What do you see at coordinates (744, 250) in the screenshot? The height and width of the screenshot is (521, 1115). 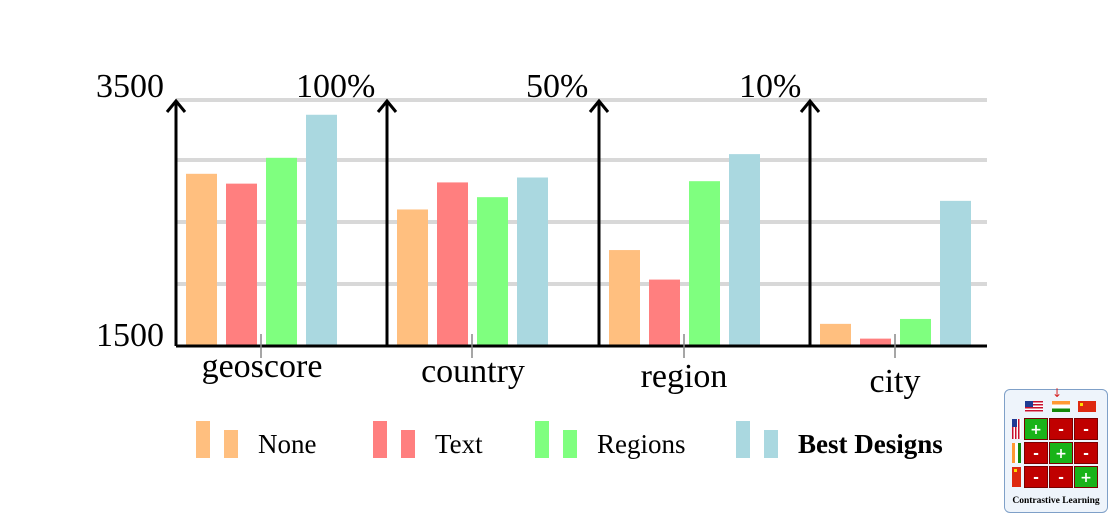 I see `bar-region-best-designs` at bounding box center [744, 250].